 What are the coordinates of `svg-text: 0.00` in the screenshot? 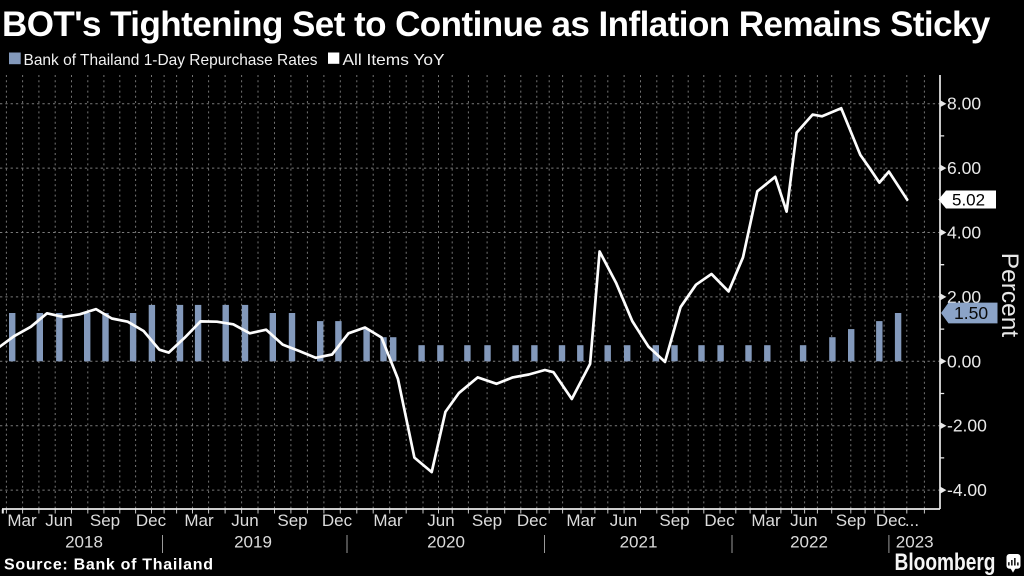 It's located at (964, 361).